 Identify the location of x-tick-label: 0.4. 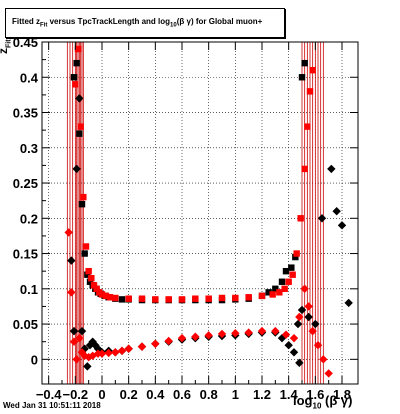
(155, 394).